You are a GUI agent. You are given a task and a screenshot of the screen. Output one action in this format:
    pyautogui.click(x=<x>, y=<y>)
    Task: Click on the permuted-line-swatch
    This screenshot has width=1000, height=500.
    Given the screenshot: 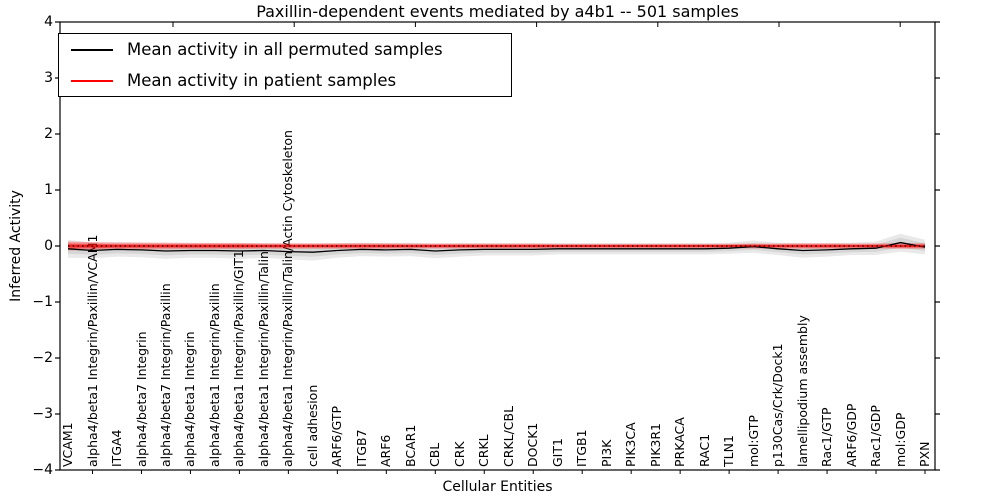 What is the action you would take?
    pyautogui.click(x=92, y=49)
    